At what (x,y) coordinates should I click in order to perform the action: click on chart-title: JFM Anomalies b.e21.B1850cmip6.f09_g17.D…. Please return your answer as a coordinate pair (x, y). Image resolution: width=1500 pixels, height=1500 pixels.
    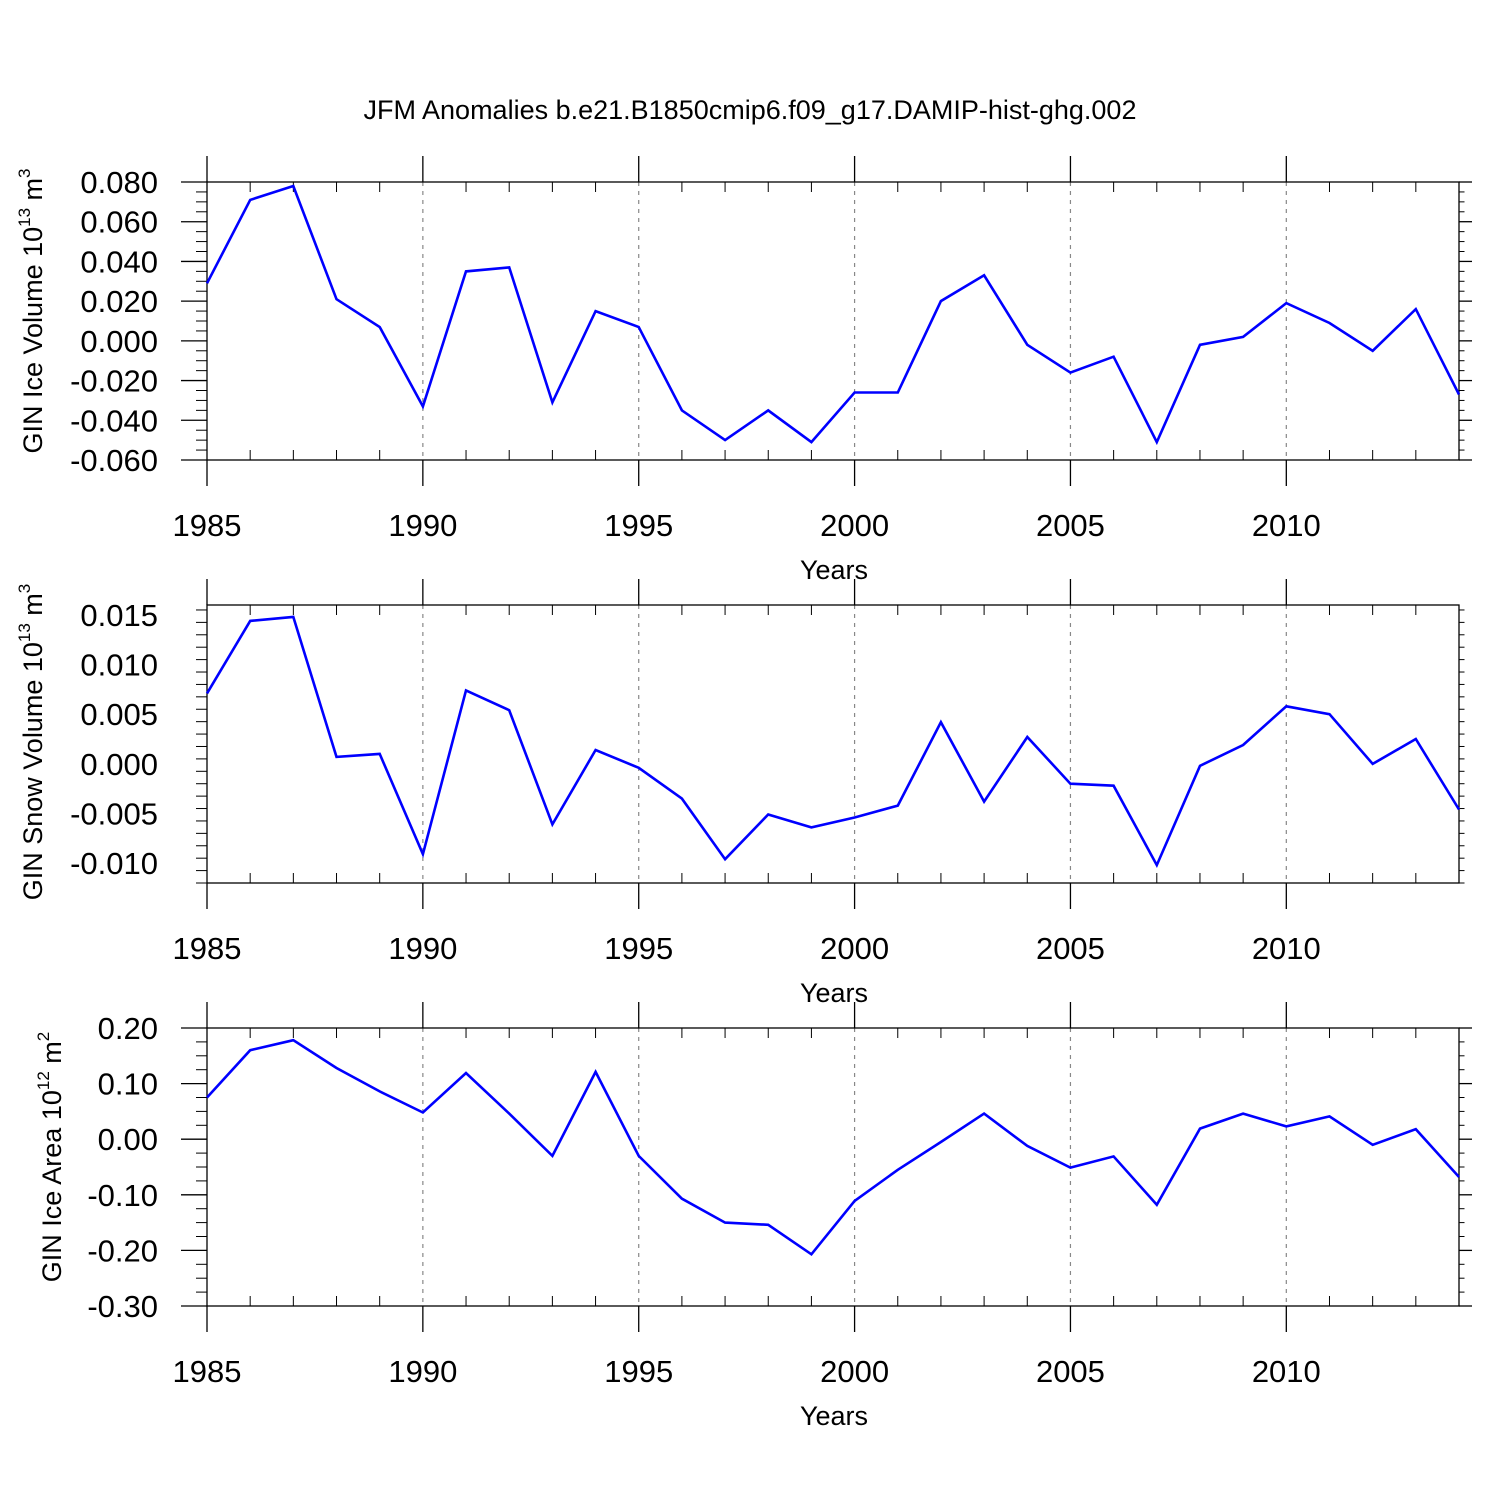
    Looking at the image, I should click on (750, 110).